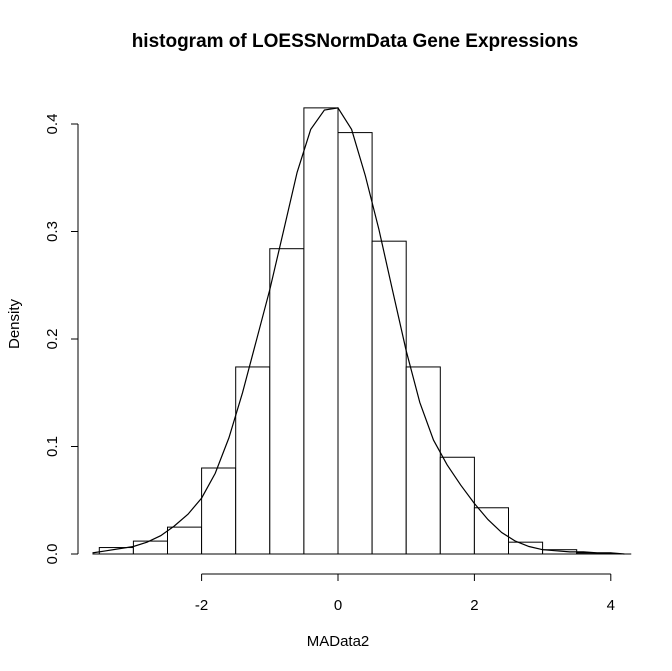 The height and width of the screenshot is (671, 672). Describe the element at coordinates (405, 593) in the screenshot. I see `x-axis: -2 0 2 4` at that location.